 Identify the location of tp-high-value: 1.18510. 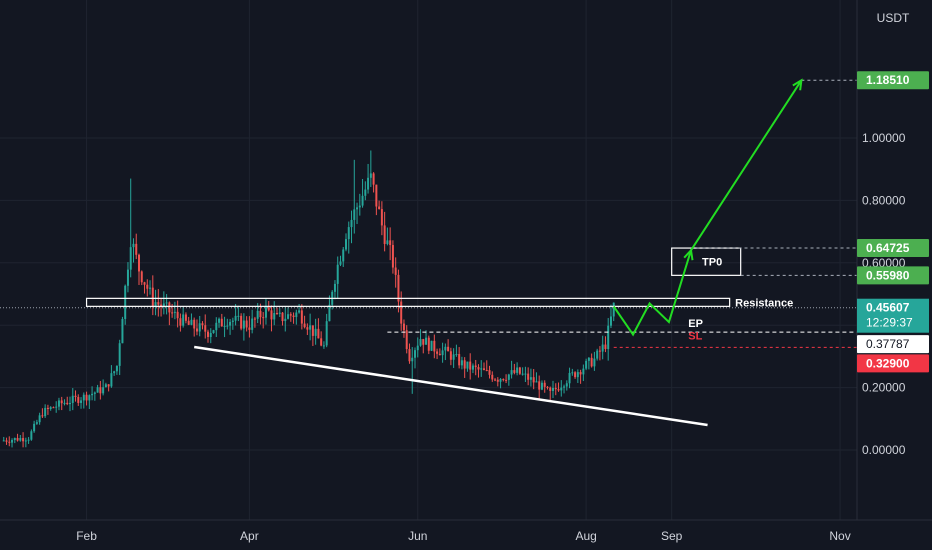
(888, 80).